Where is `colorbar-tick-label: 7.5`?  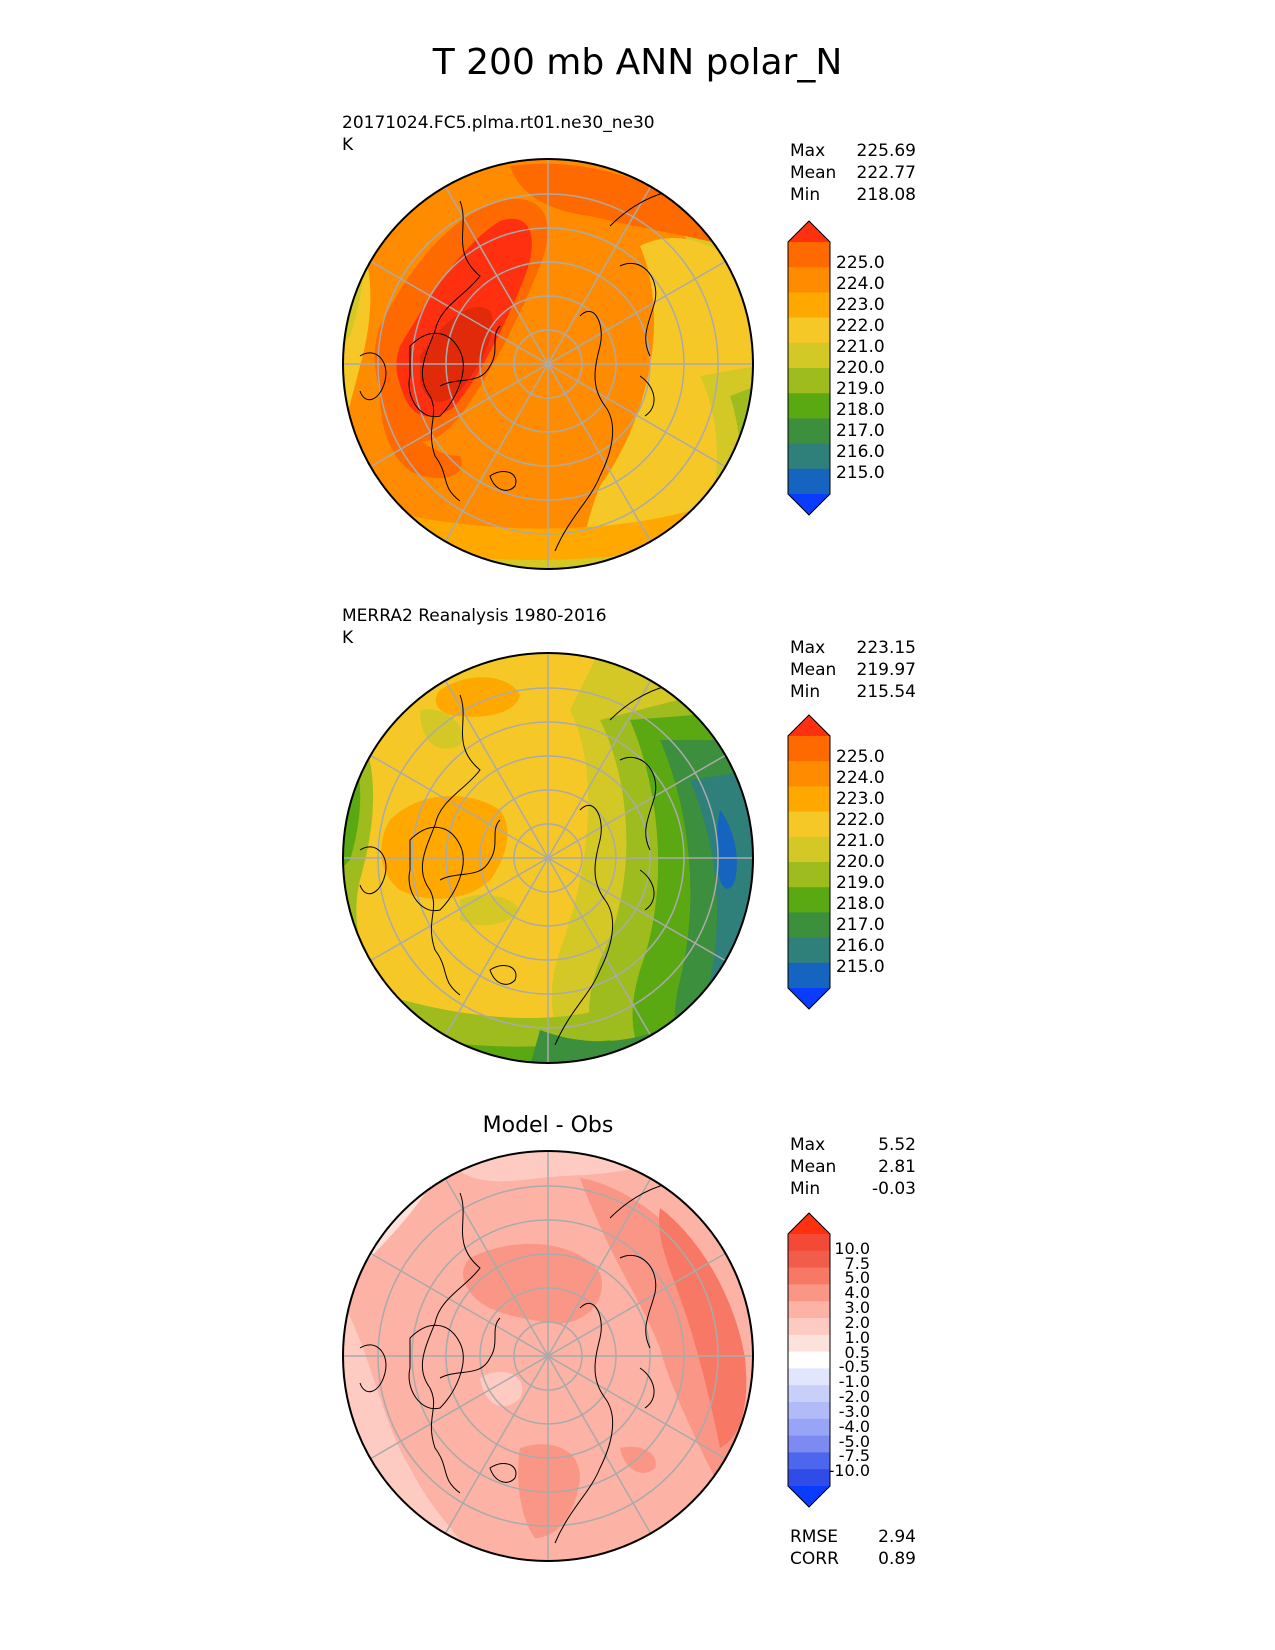 colorbar-tick-label: 7.5 is located at coordinates (857, 1263).